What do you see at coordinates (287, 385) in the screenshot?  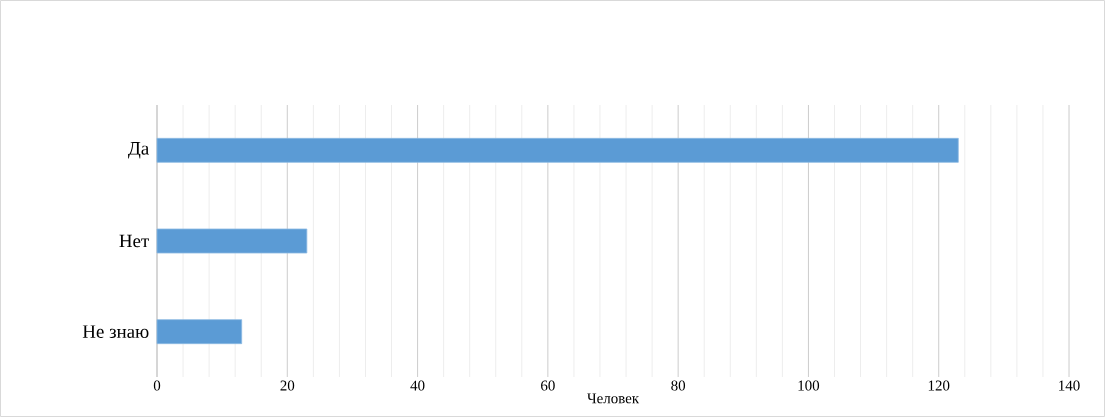 I see `x-tick-label: 20` at bounding box center [287, 385].